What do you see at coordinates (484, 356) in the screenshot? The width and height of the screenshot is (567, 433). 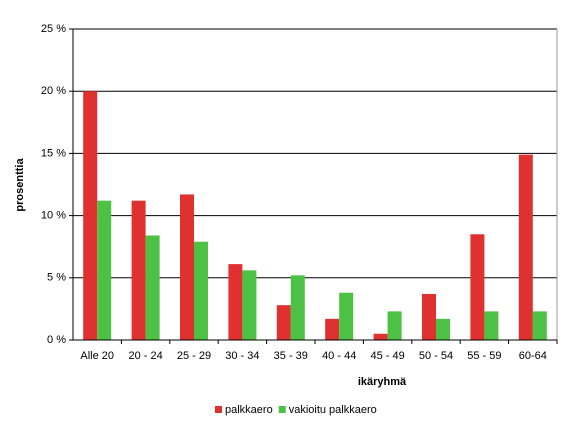 I see `x-tick-label: 55 - 59` at bounding box center [484, 356].